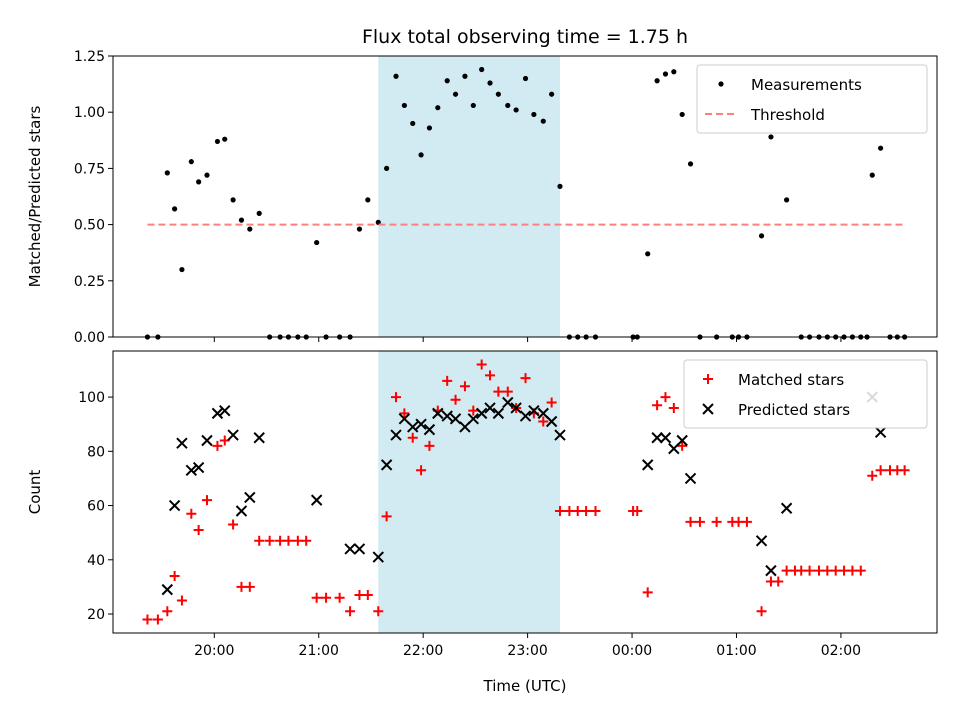 The width and height of the screenshot is (960, 720). I want to click on chart-title: Flux total observing time = 1.75 h, so click(525, 37).